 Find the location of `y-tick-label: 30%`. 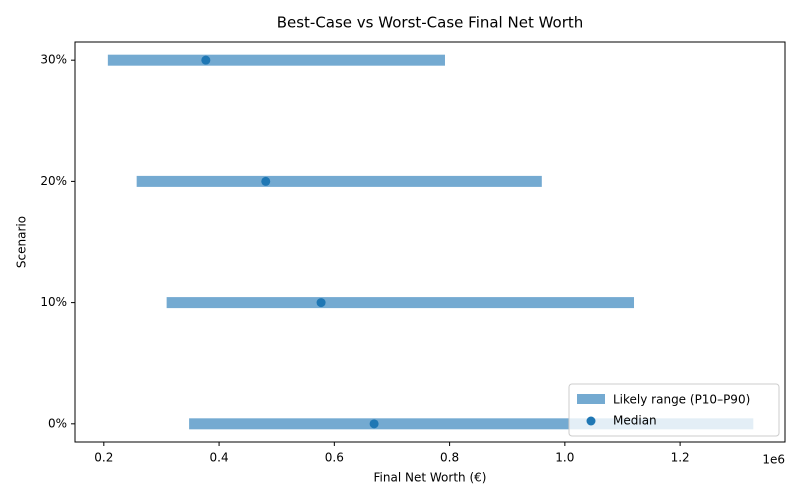

y-tick-label: 30% is located at coordinates (53, 60).